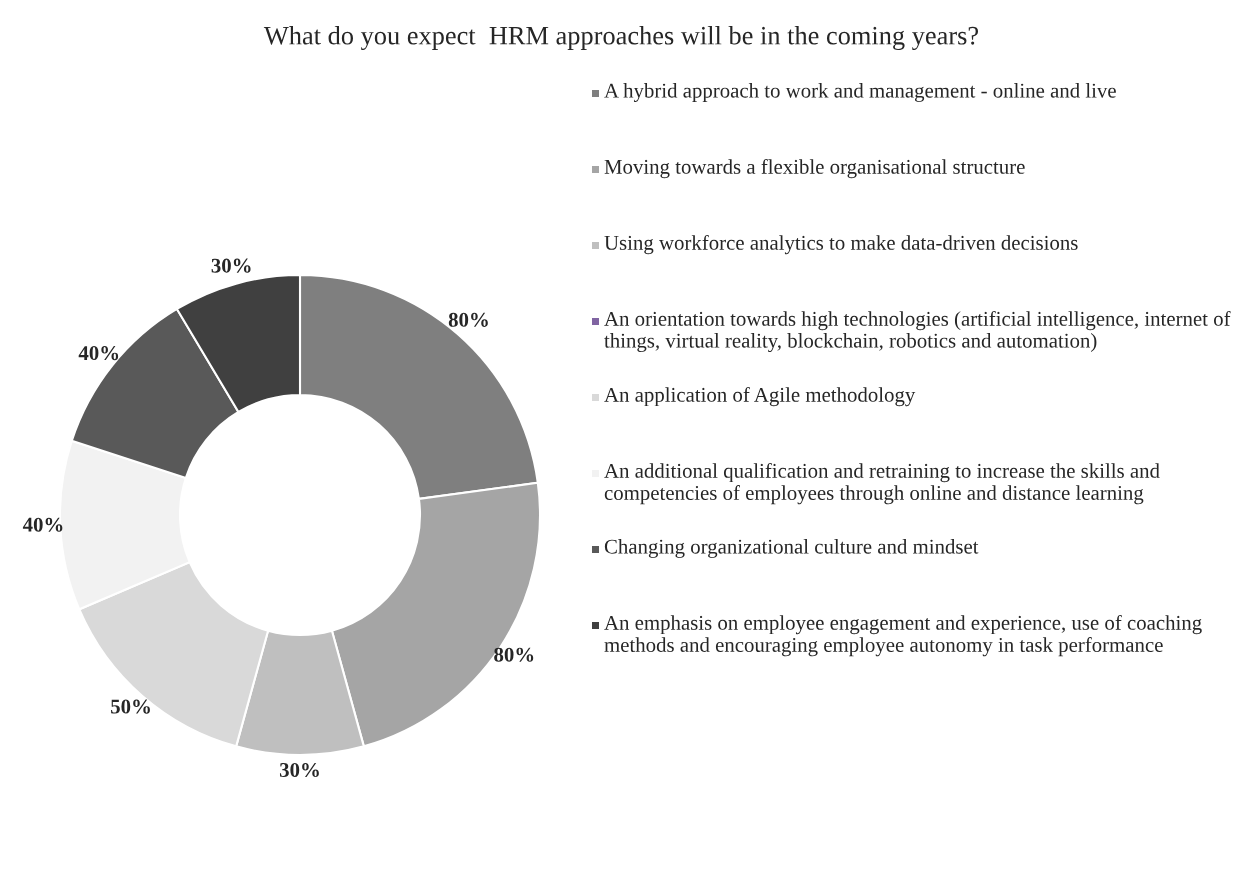 Image resolution: width=1243 pixels, height=896 pixels. What do you see at coordinates (791, 548) in the screenshot?
I see `legend-label: Changing organizational culture and mindset` at bounding box center [791, 548].